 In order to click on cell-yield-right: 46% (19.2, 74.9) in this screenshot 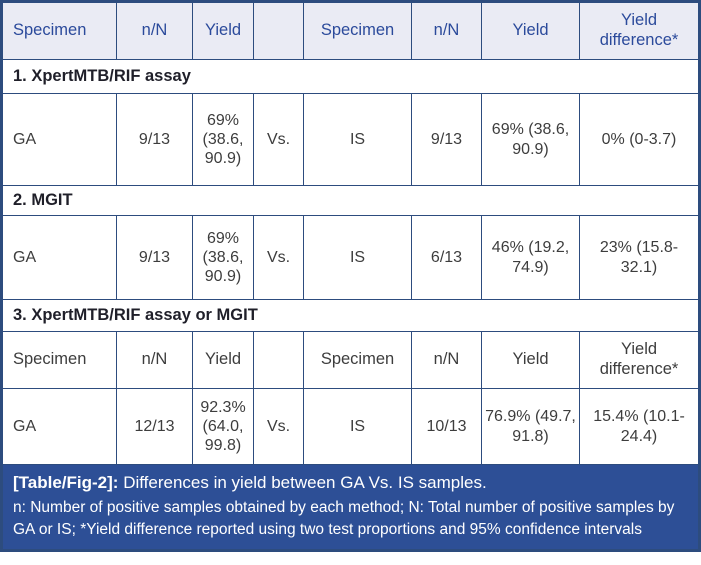, I will do `click(530, 257)`.